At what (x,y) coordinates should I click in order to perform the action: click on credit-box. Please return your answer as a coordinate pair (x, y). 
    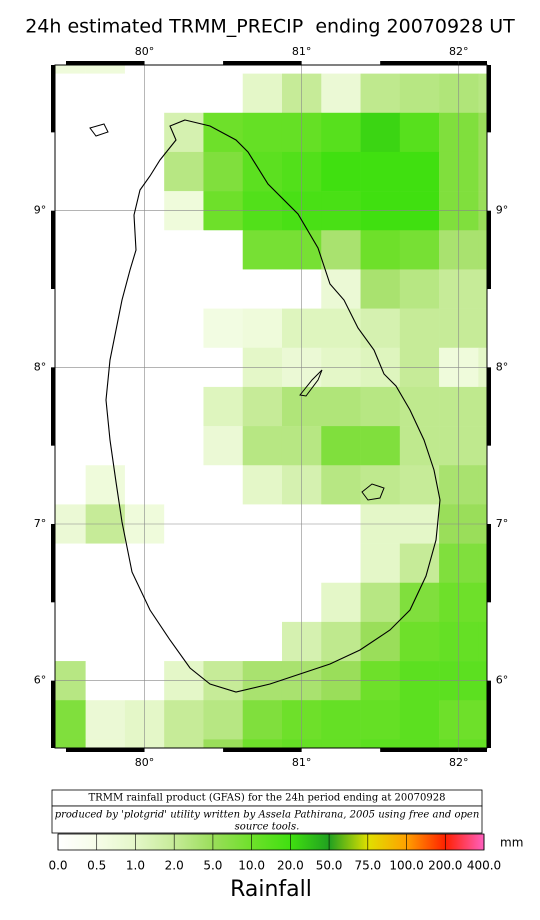
    Looking at the image, I should click on (267, 819).